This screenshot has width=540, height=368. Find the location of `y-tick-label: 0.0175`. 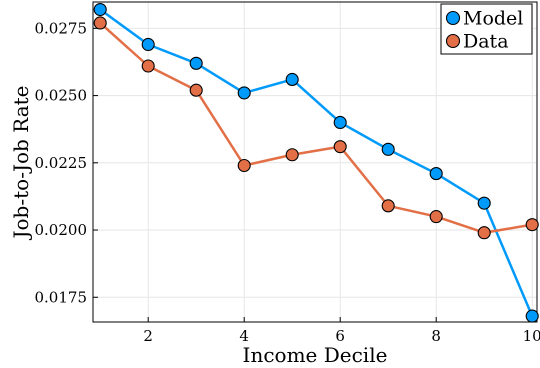

y-tick-label: 0.0175 is located at coordinates (61, 297).